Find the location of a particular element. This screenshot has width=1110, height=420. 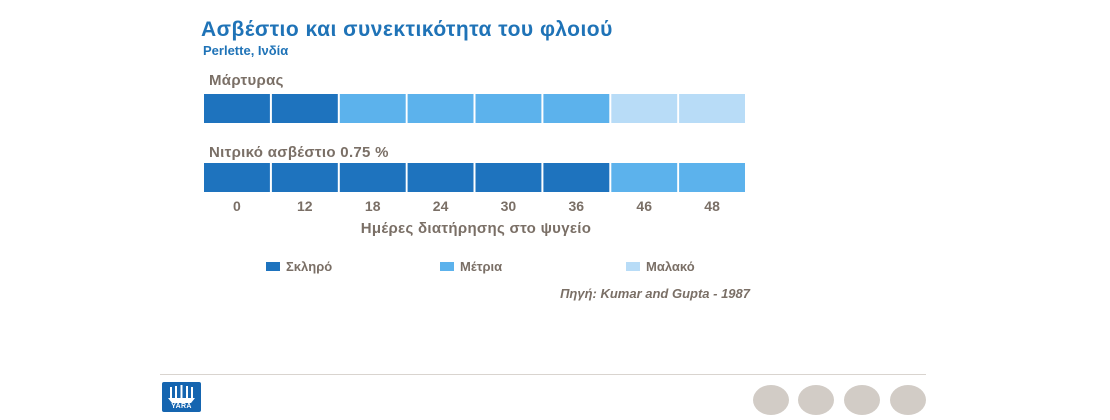

row-label-control: Μάρτυρας is located at coordinates (246, 80).